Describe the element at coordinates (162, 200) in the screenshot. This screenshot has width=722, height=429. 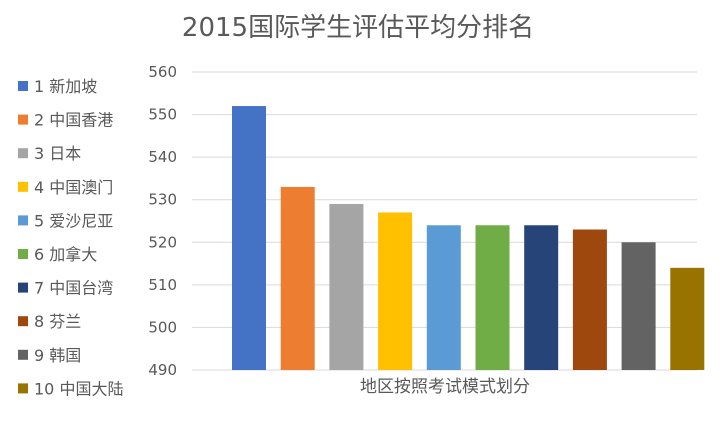
I see `y-tick-label: 530` at that location.